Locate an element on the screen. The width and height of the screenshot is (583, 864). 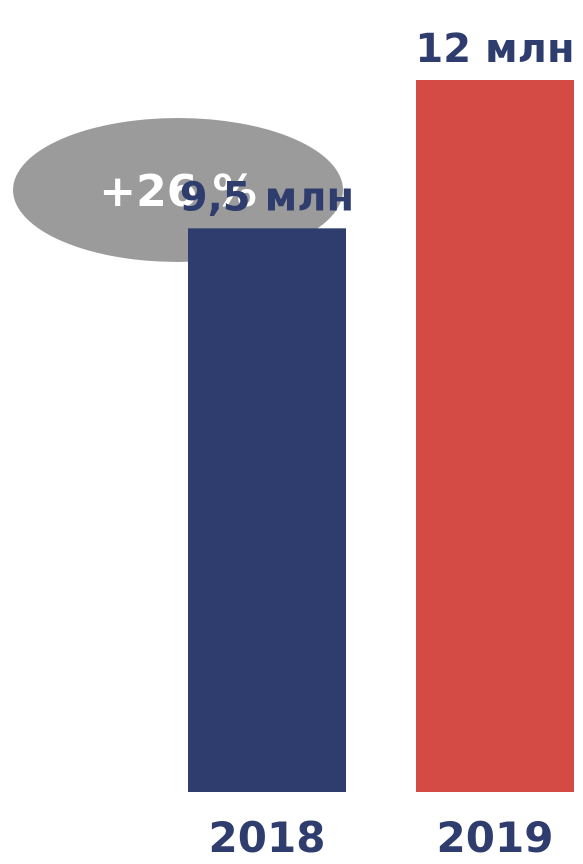
x-axis-ticks: 2018 2019 is located at coordinates (381, 837).